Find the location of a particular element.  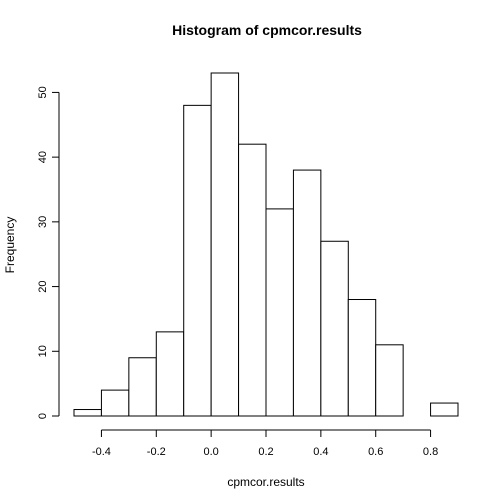

y-tick-label: 40 is located at coordinates (43, 157).